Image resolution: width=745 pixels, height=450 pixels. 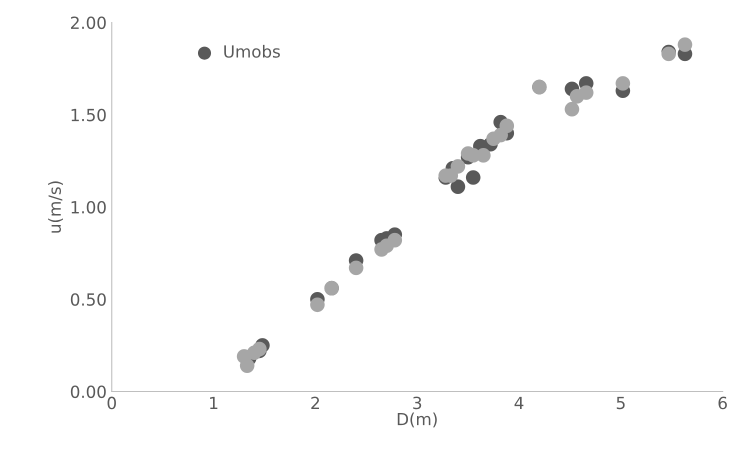 I want to click on y-tick-label: 1.00, so click(x=89, y=207).